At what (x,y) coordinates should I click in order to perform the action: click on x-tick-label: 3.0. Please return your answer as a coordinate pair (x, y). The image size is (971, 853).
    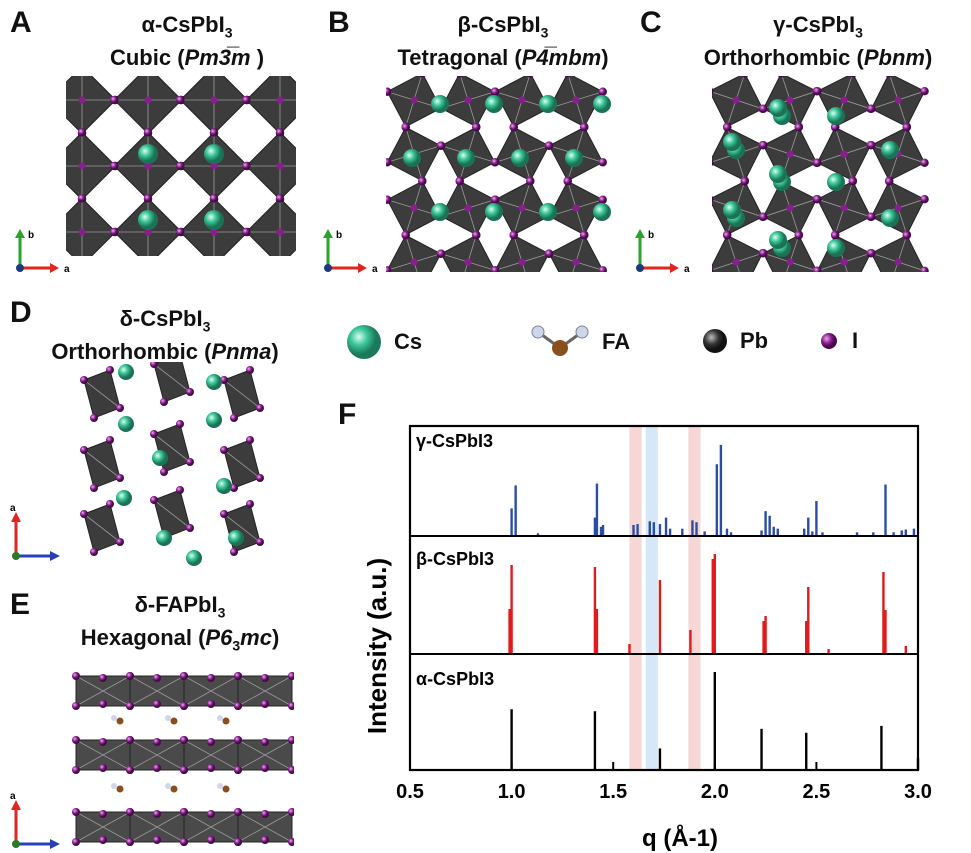
    Looking at the image, I should click on (918, 792).